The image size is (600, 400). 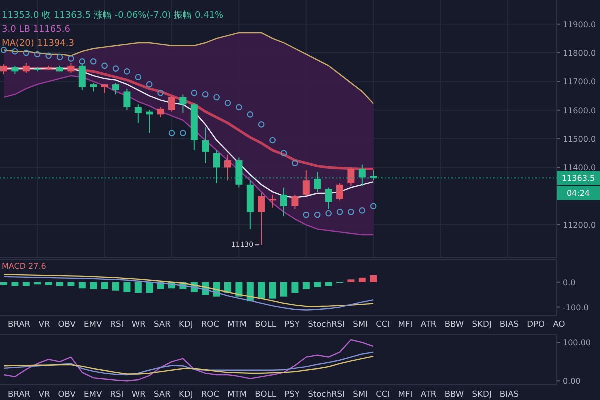 I want to click on y-tick-label: 0.0, so click(x=569, y=283).